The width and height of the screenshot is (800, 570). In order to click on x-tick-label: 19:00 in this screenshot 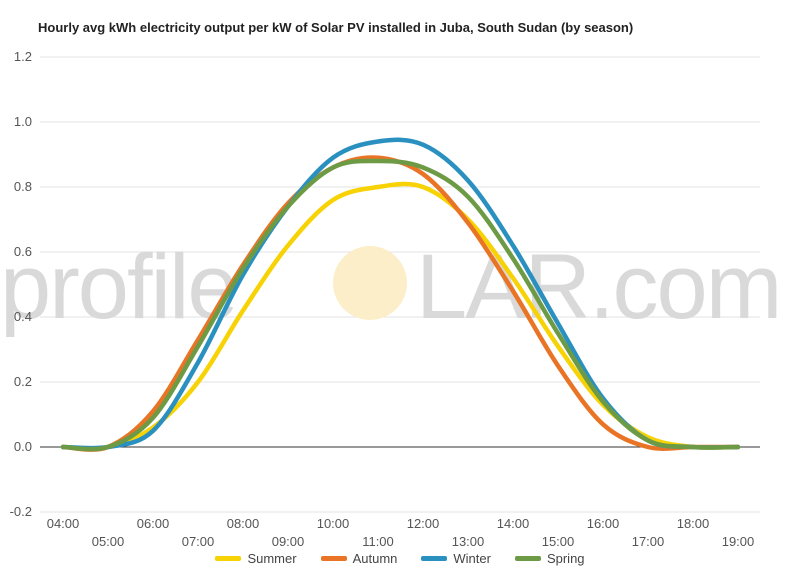, I will do `click(738, 541)`.